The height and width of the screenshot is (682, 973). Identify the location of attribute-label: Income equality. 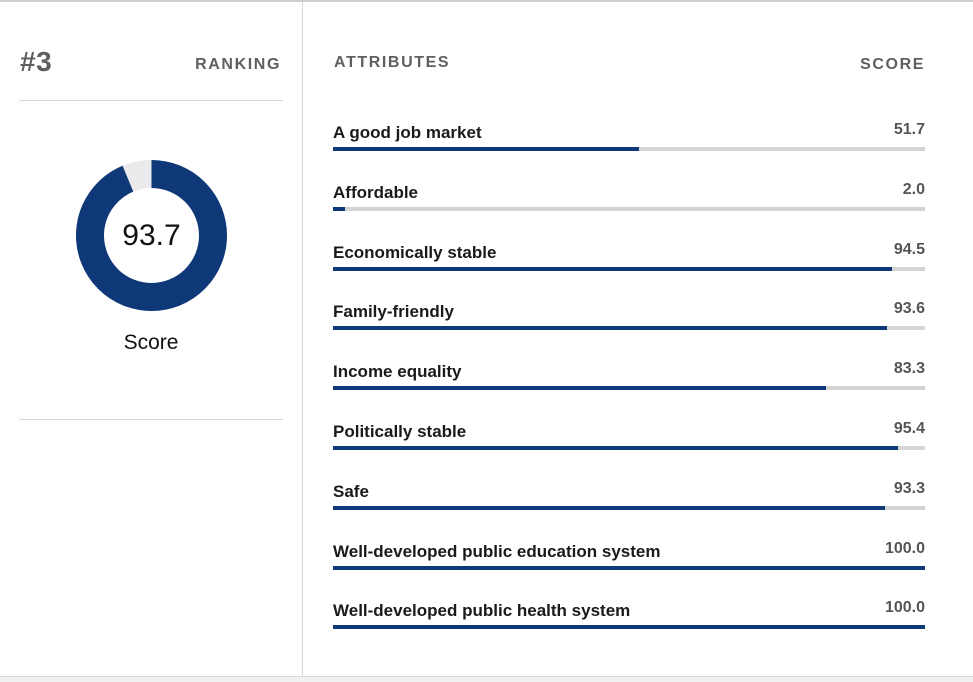
(397, 372).